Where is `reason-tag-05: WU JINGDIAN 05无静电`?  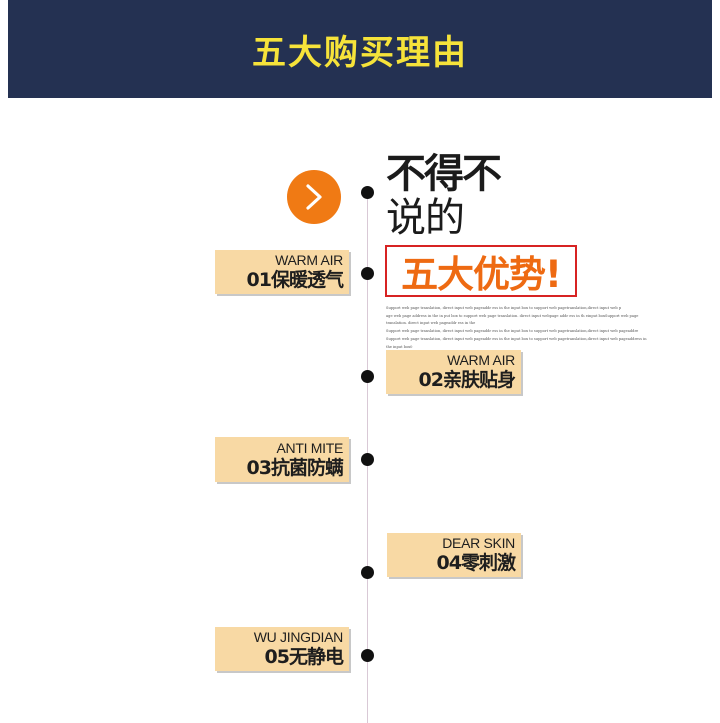
reason-tag-05: WU JINGDIAN 05无静电 is located at coordinates (282, 649).